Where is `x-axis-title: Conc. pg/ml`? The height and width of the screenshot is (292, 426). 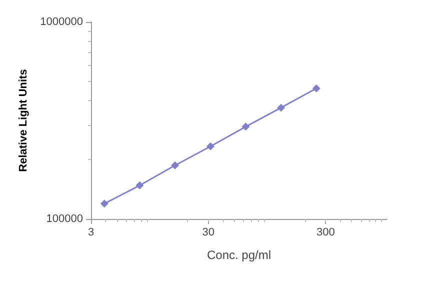 x-axis-title: Conc. pg/ml is located at coordinates (239, 255).